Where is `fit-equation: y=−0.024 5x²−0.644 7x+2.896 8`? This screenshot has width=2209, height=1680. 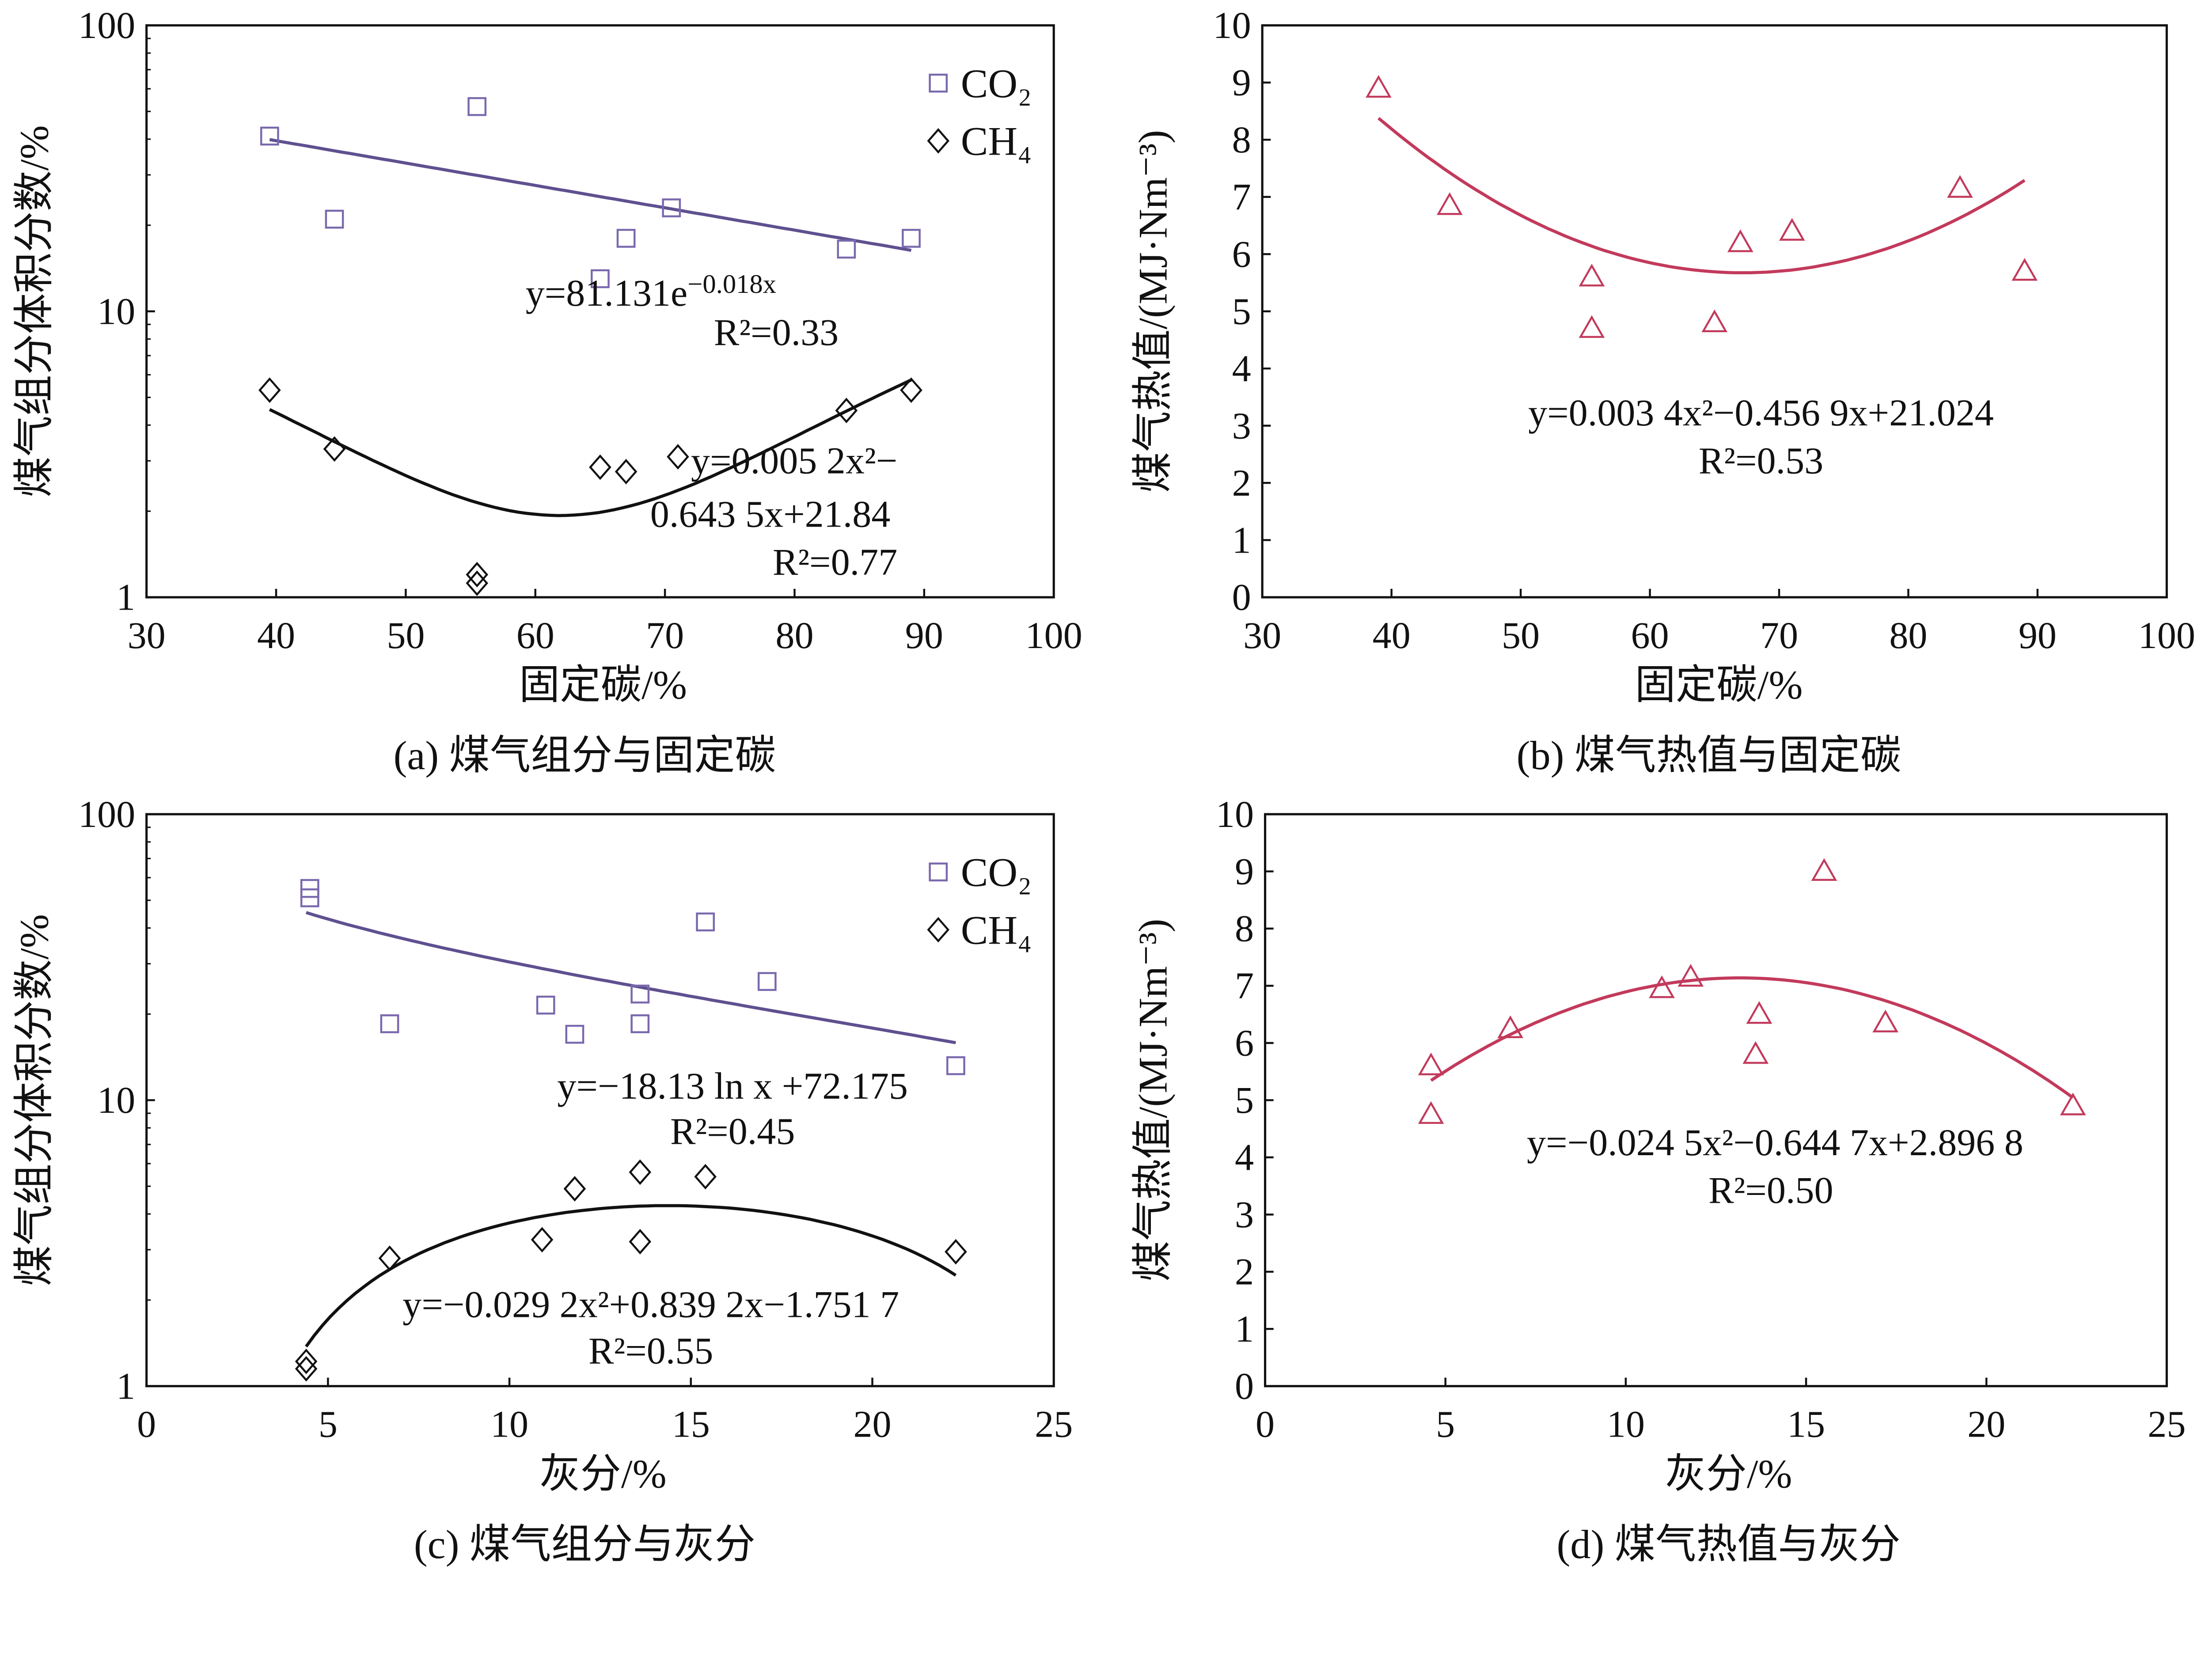 fit-equation: y=−0.024 5x²−0.644 7x+2.896 8 is located at coordinates (1775, 1142).